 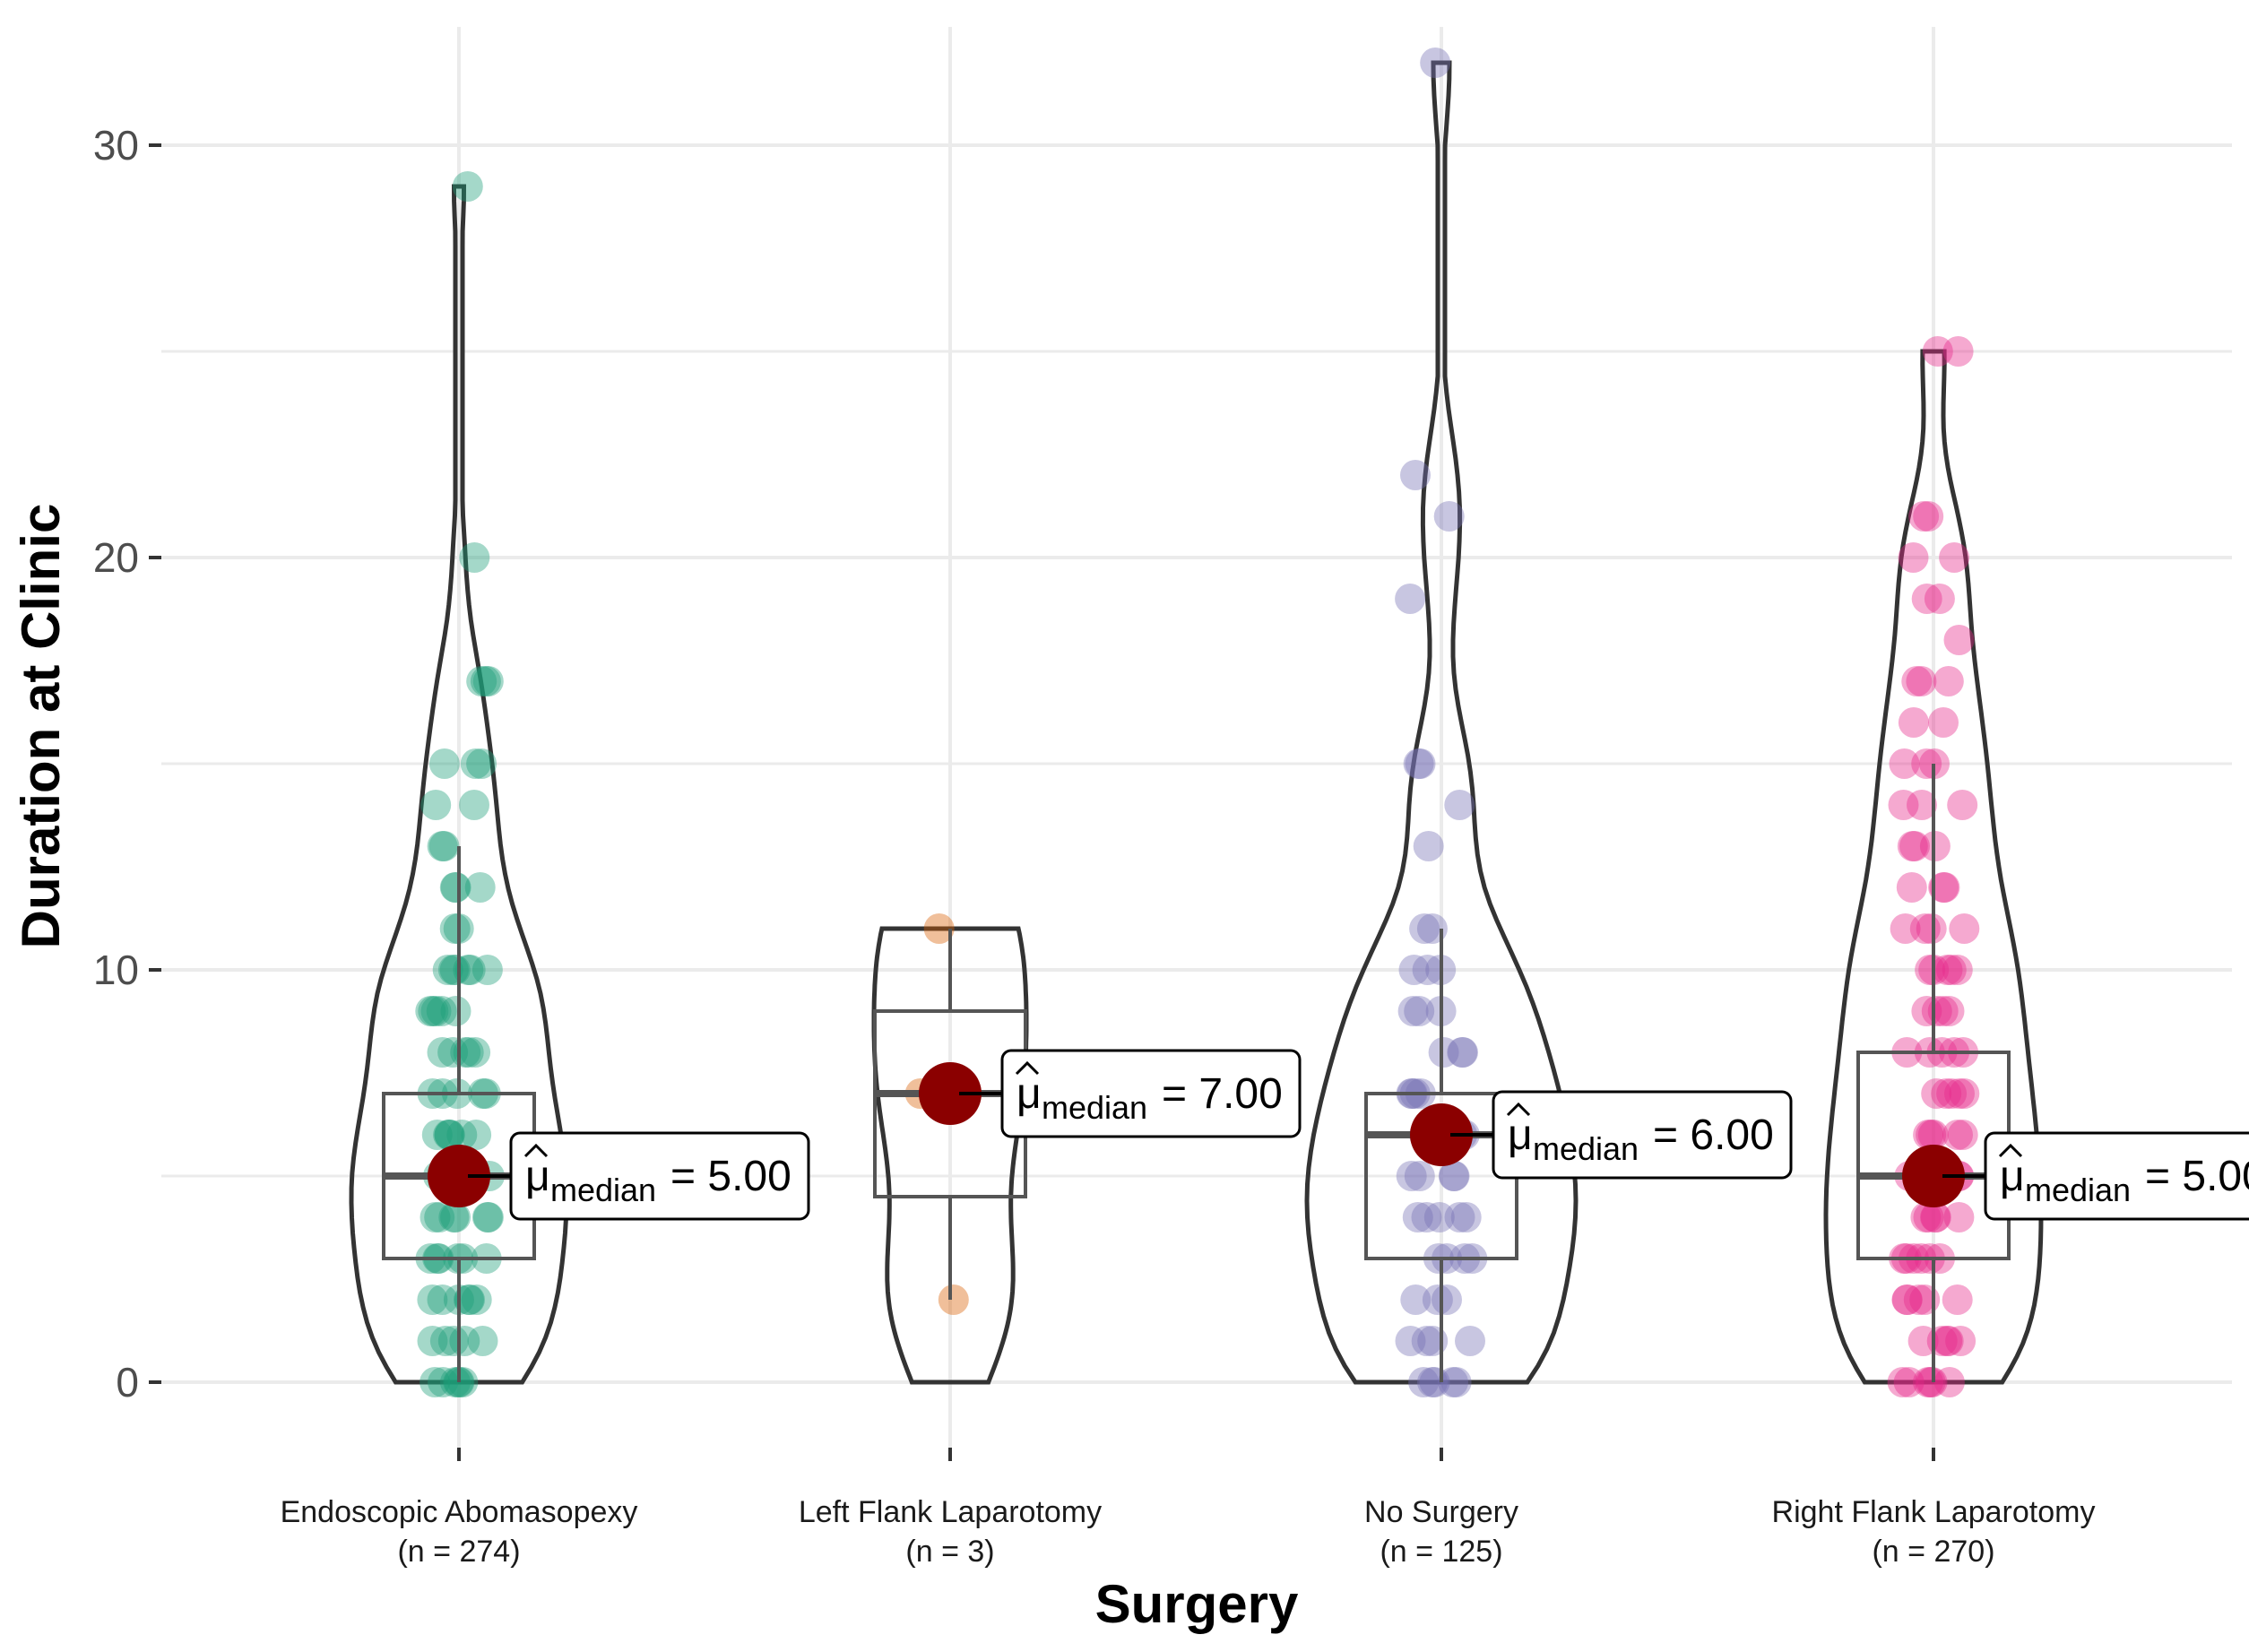 I want to click on annotation-value: = 5.00, so click(x=2197, y=1176).